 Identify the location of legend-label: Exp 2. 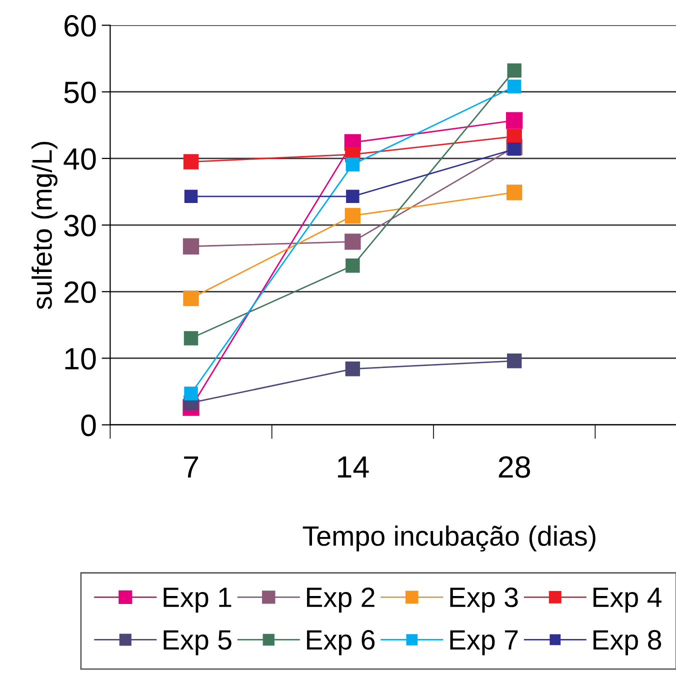
(340, 600).